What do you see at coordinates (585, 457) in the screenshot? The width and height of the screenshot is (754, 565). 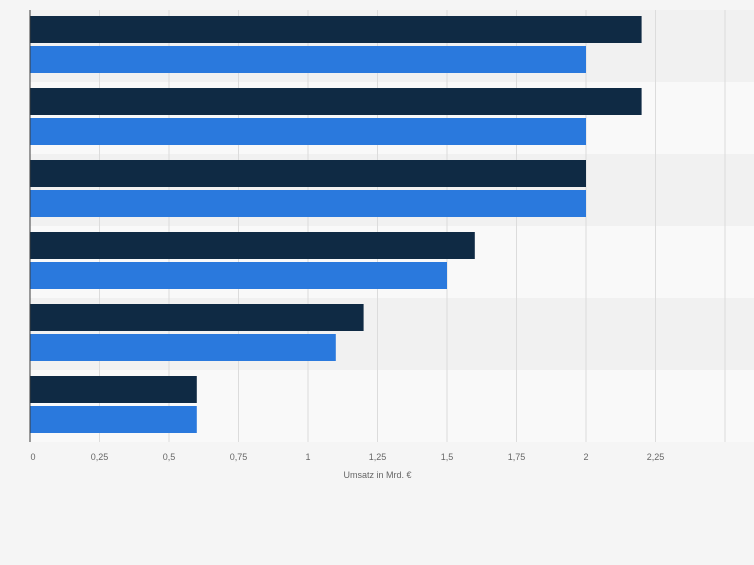 I see `x-tick-label: 2` at bounding box center [585, 457].